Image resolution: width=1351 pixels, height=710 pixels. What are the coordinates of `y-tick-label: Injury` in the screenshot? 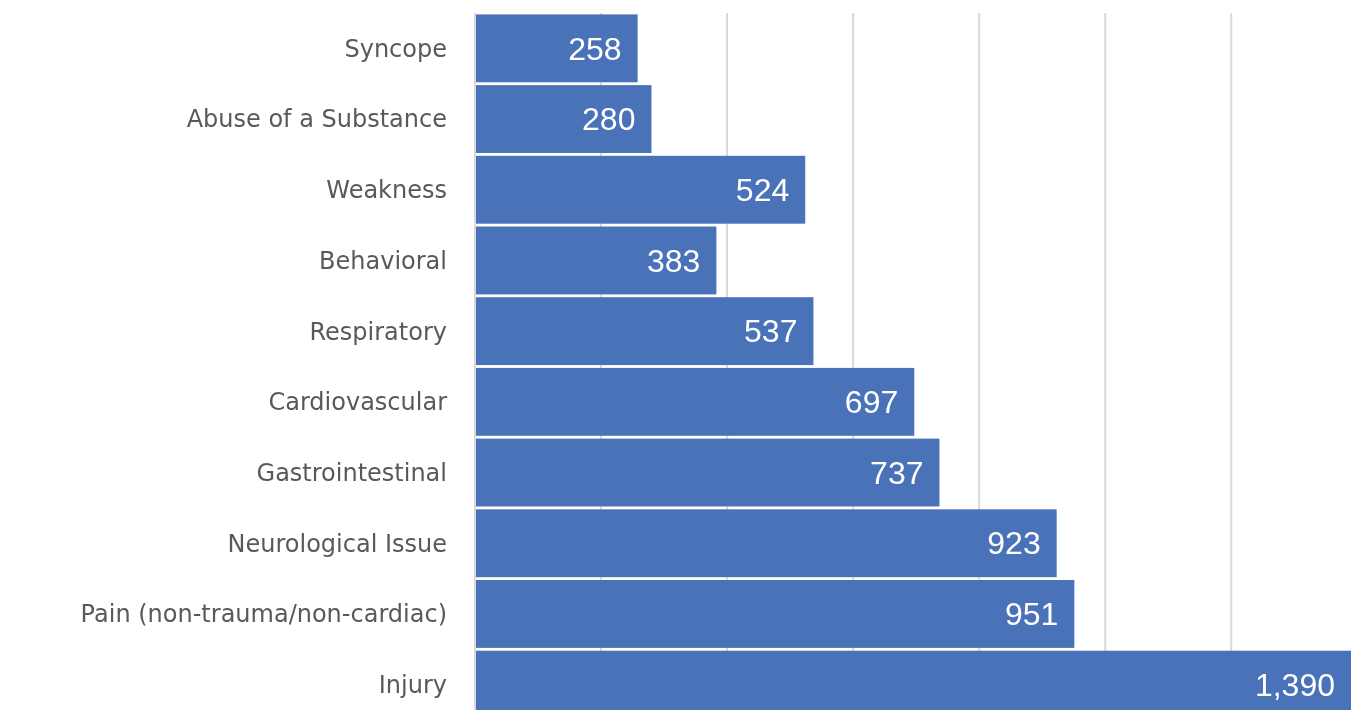 It's located at (412, 685).